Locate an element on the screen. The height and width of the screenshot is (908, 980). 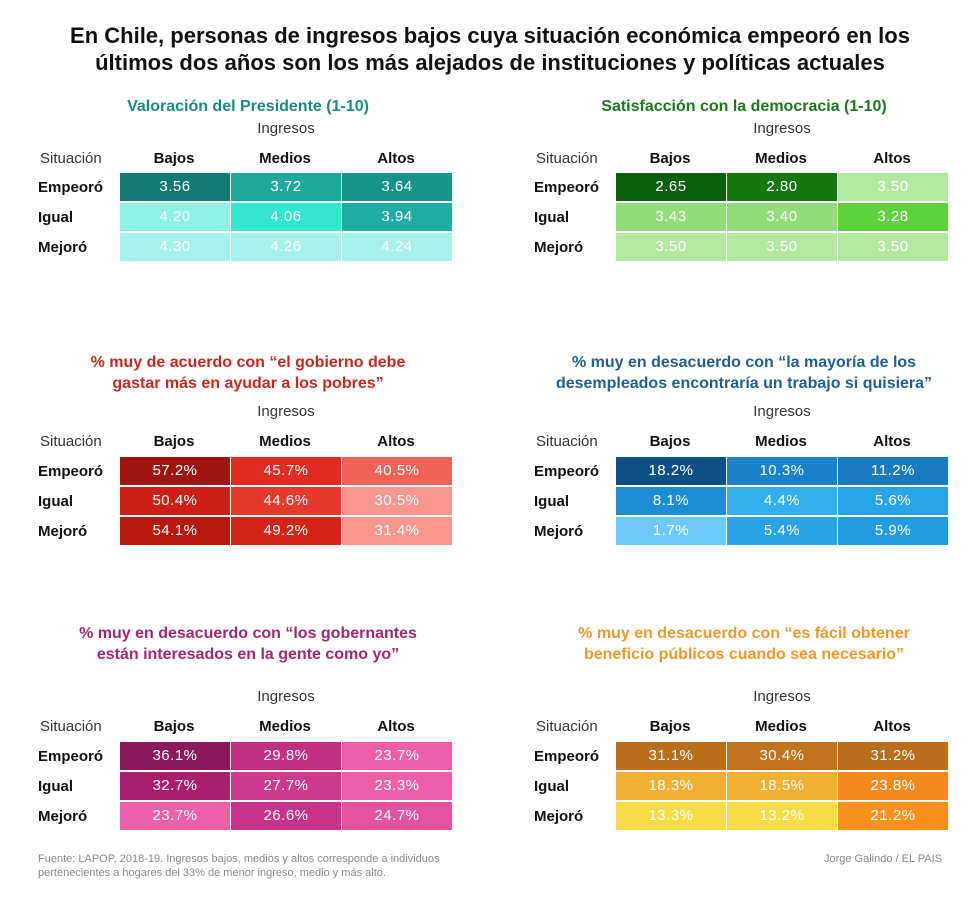
heatmap-cell: 5.6% is located at coordinates (893, 501).